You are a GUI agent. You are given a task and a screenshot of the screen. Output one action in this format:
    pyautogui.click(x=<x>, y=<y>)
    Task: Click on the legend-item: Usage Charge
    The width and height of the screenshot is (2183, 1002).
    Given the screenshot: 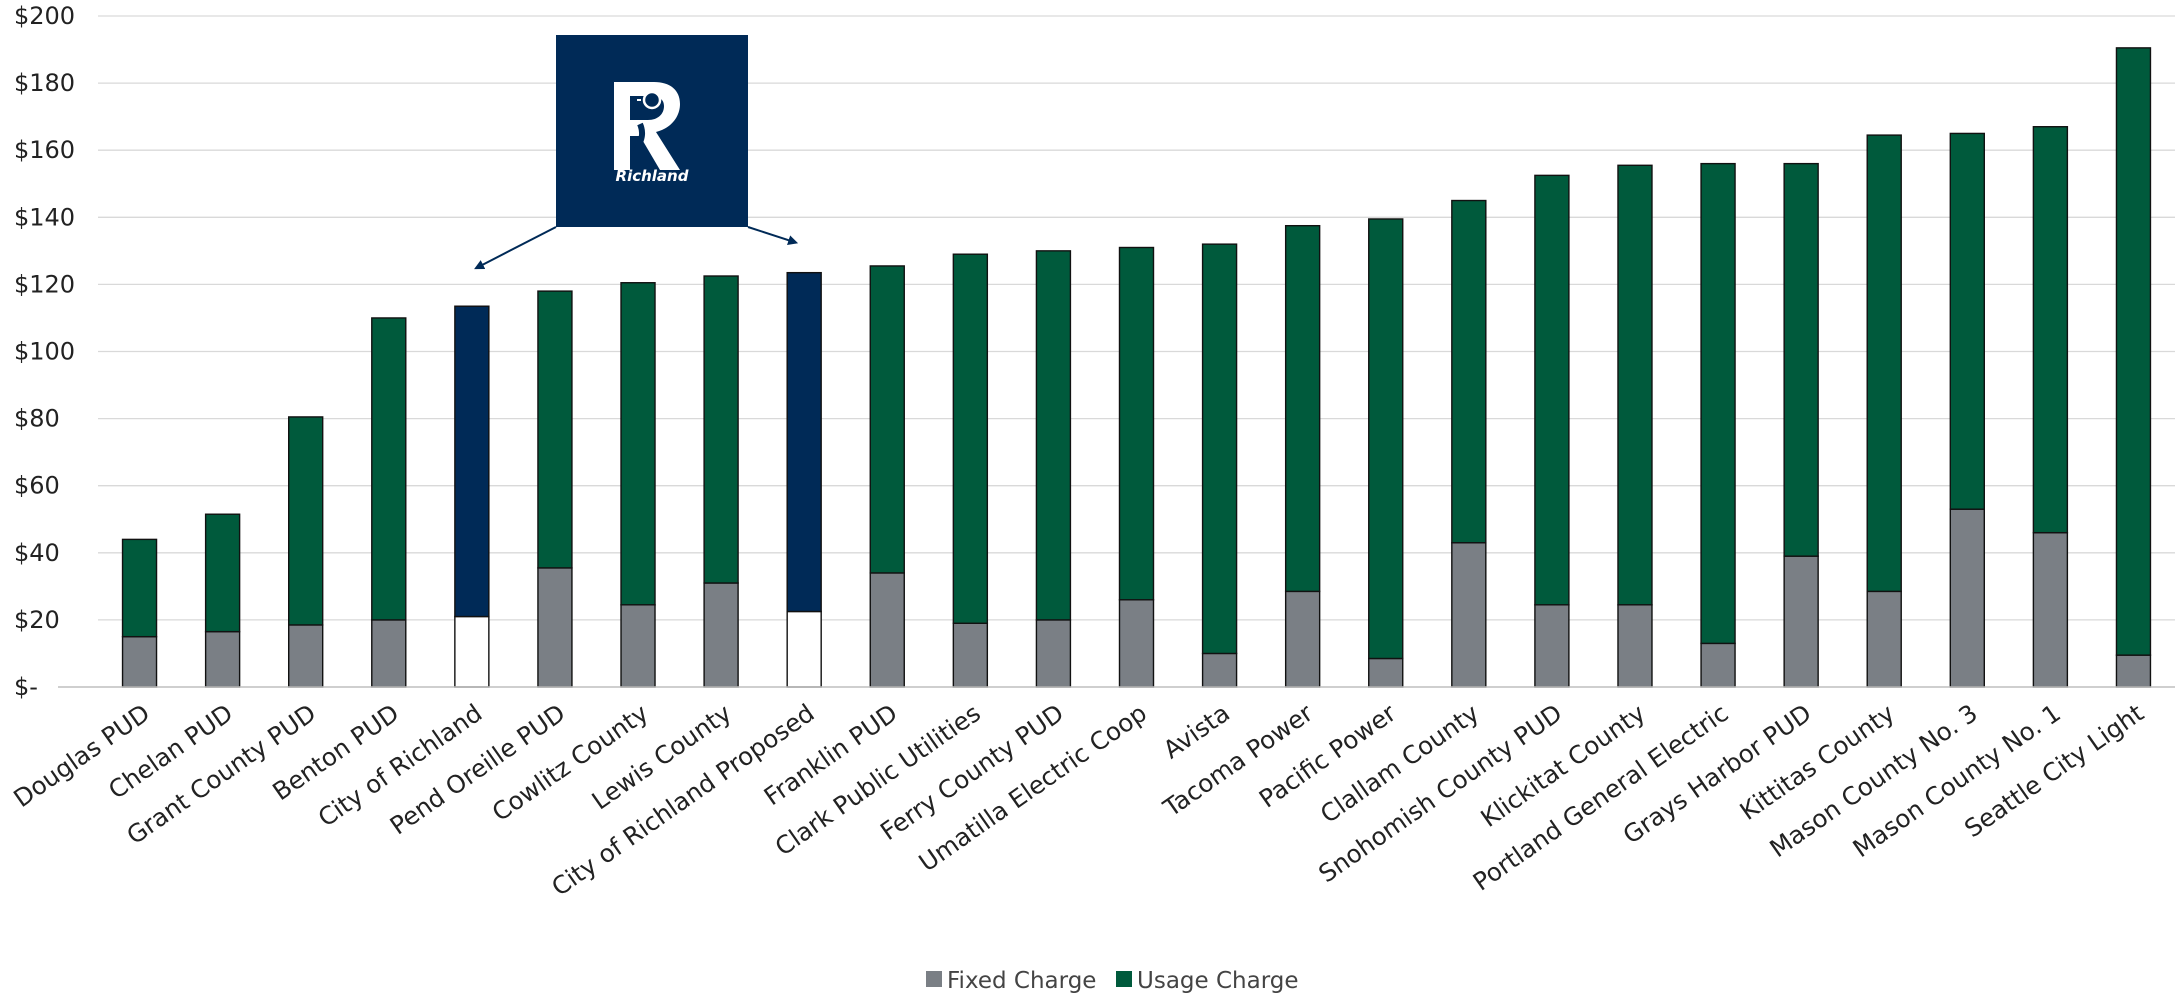 What is the action you would take?
    pyautogui.click(x=1207, y=981)
    